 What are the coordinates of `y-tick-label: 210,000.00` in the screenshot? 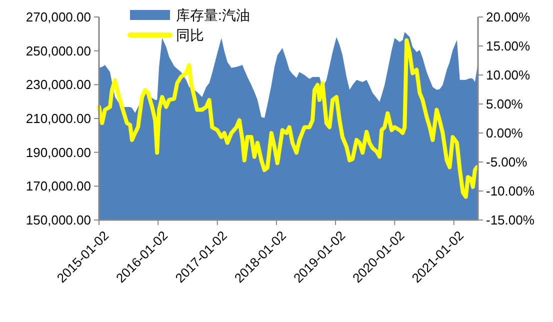 It's located at (58, 118).